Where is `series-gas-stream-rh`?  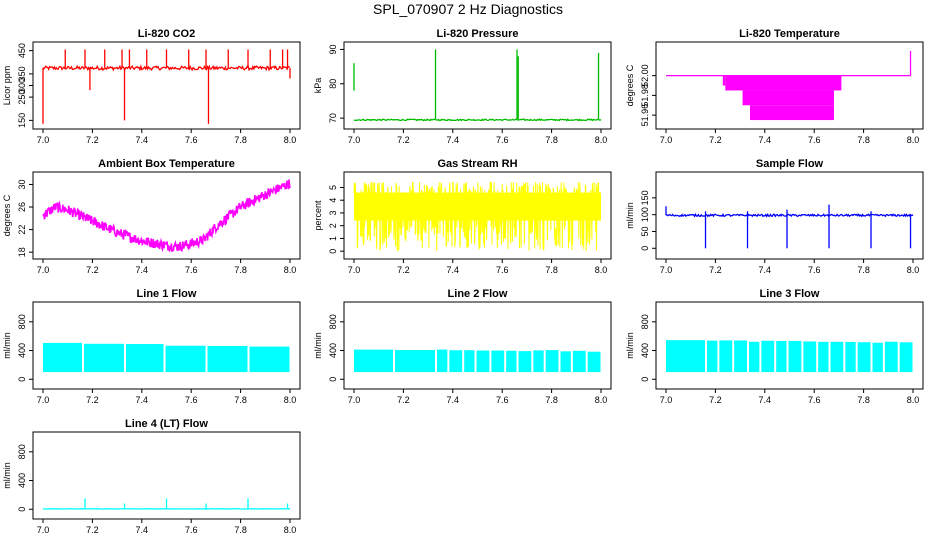
series-gas-stream-rh is located at coordinates (477, 216).